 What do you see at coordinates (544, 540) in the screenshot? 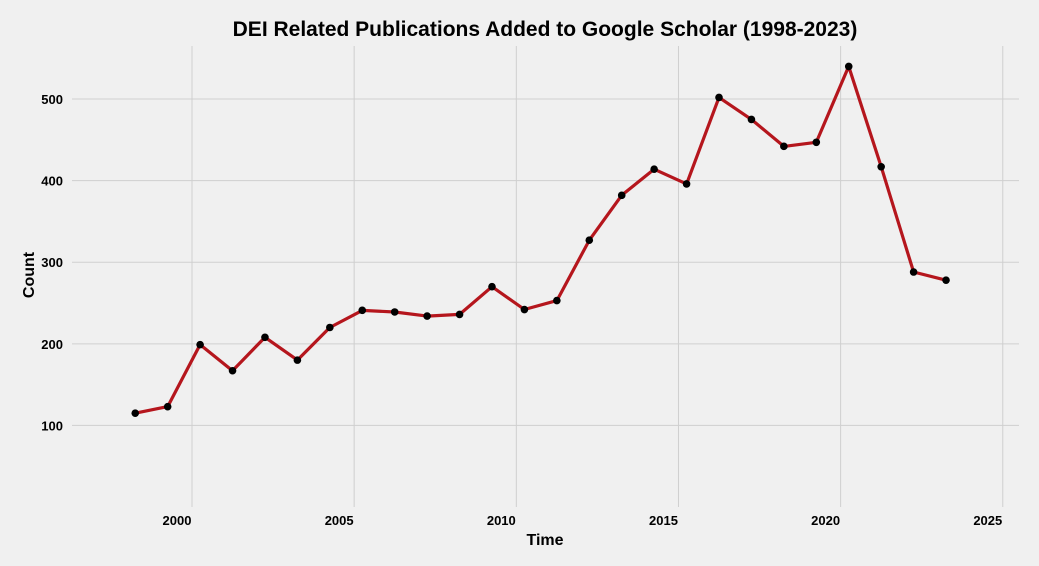
I see `x-axis-label: Time` at bounding box center [544, 540].